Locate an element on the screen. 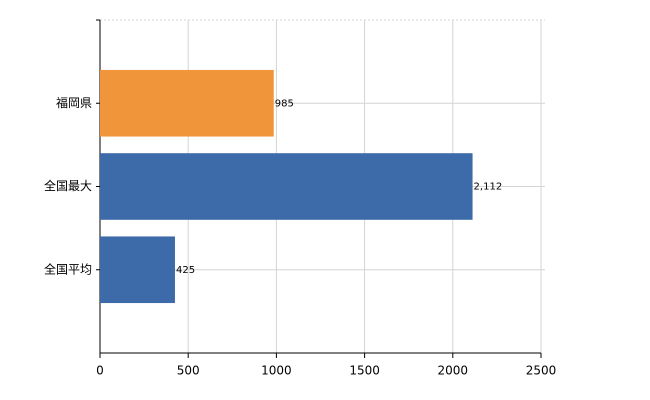 The width and height of the screenshot is (650, 400). x-tick-label: 1000 is located at coordinates (276, 371).